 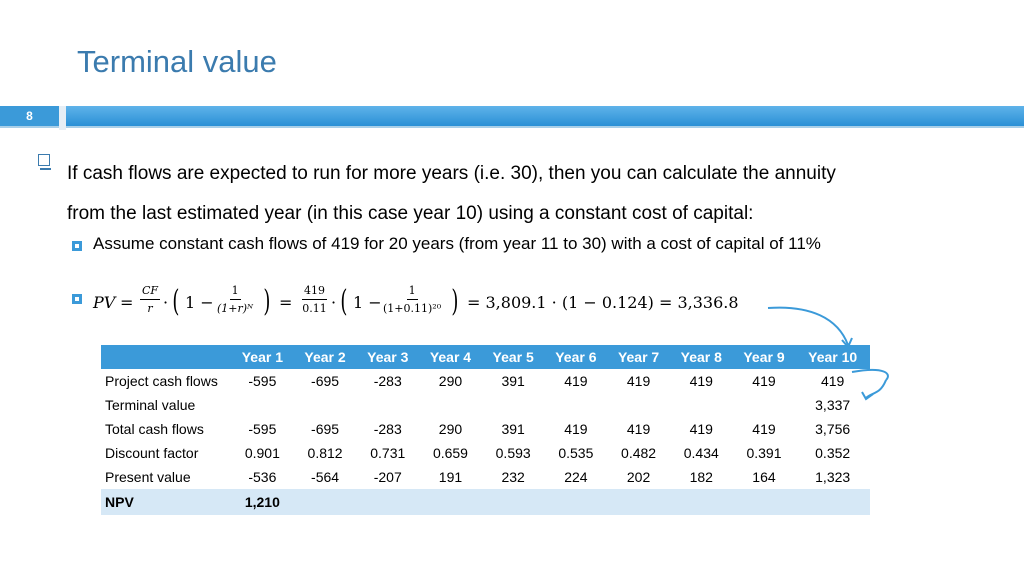 I want to click on formula-frac-num: 1, so click(x=412, y=292).